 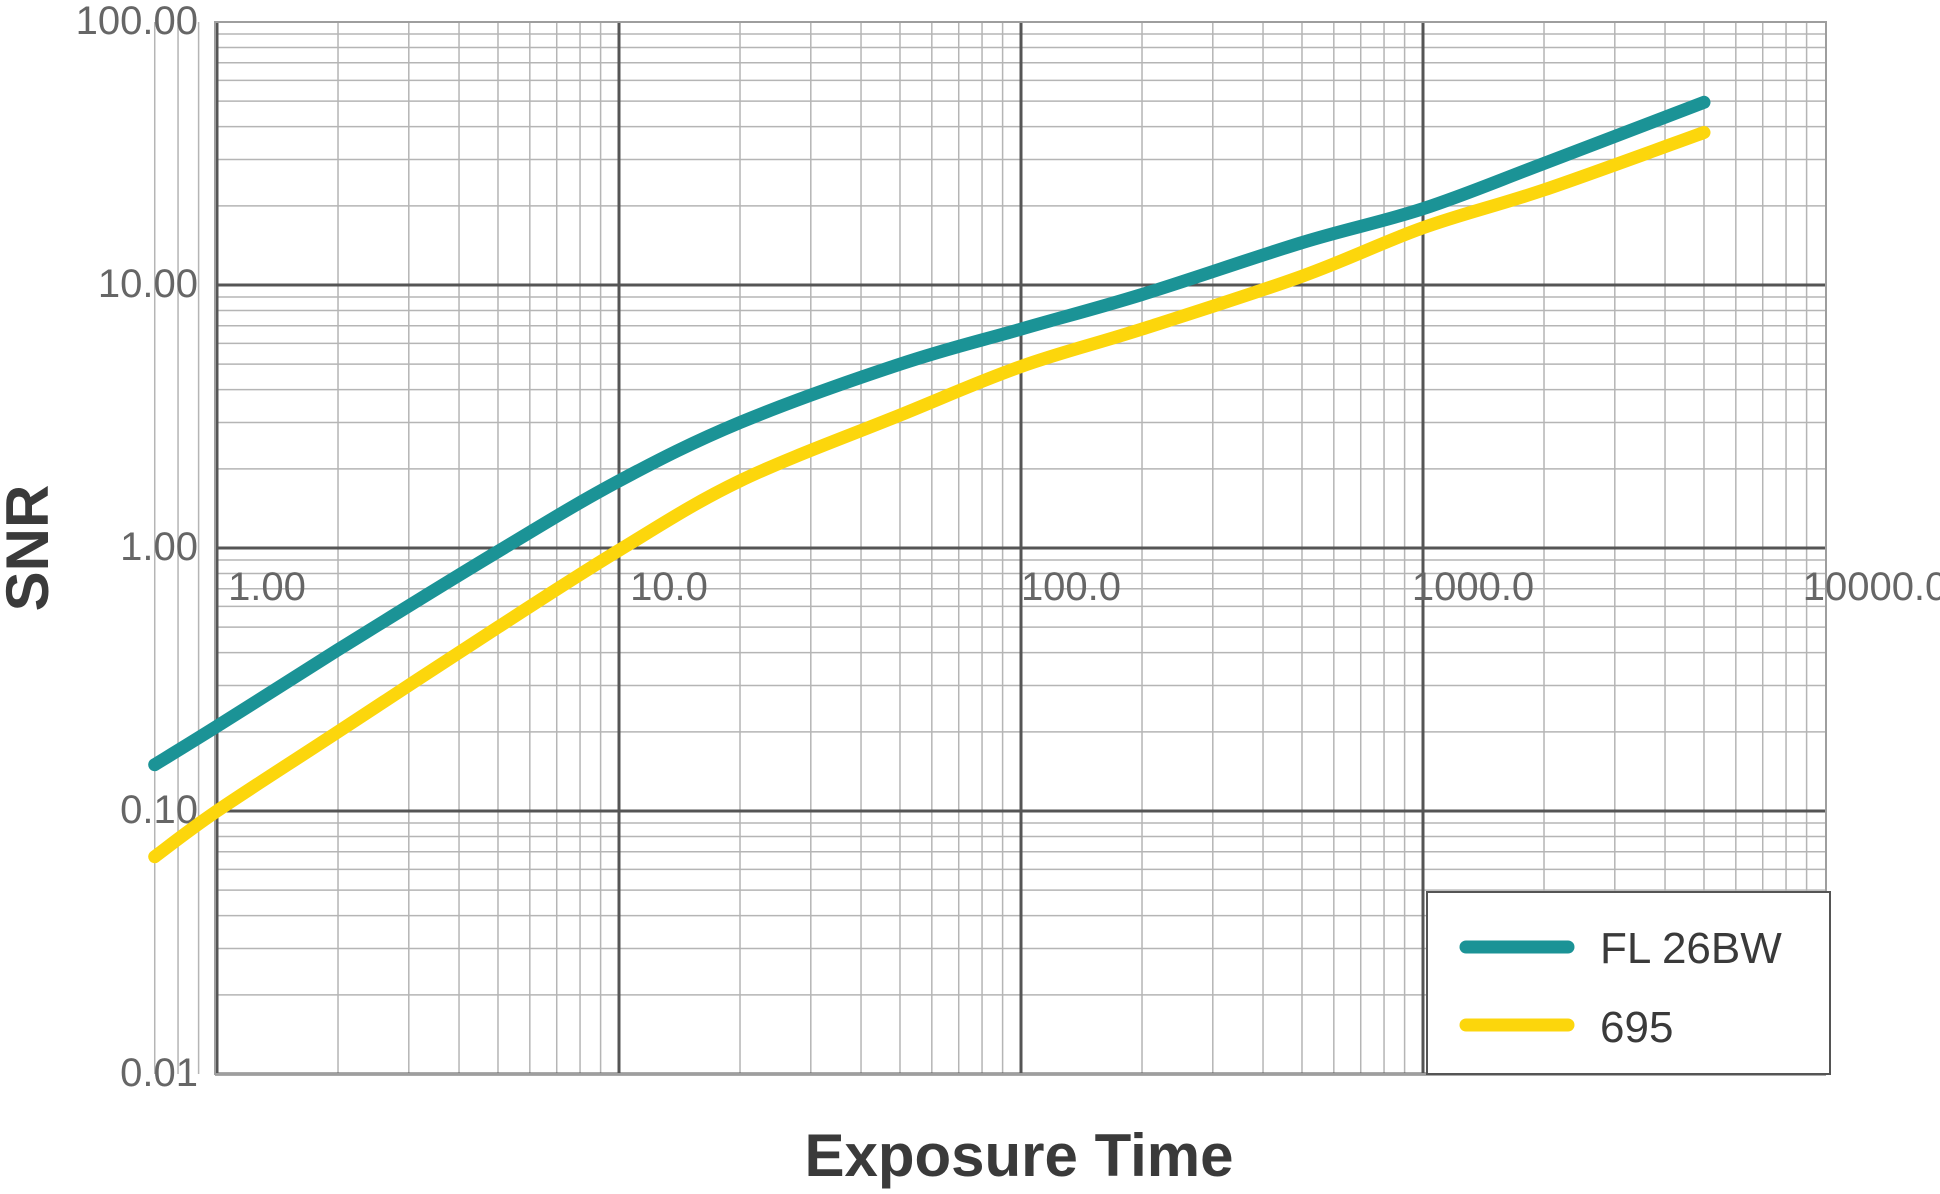 What do you see at coordinates (1691, 948) in the screenshot?
I see `legend-label-fl-26bw: FL 26BW` at bounding box center [1691, 948].